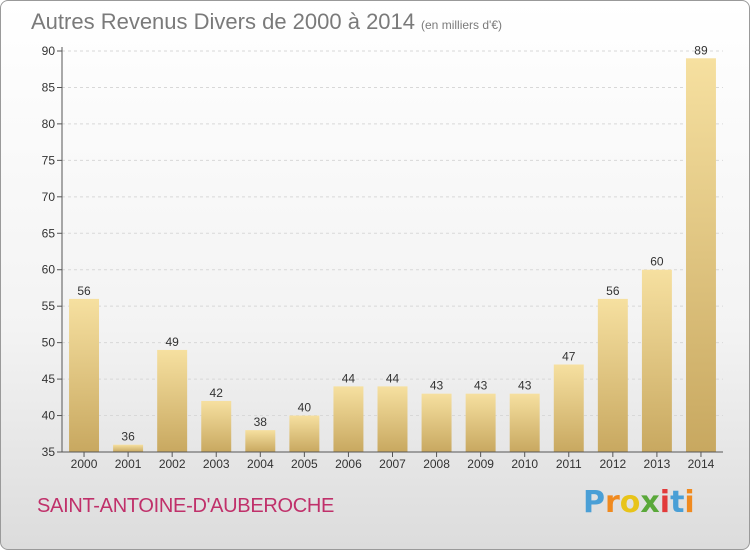 Image resolution: width=750 pixels, height=550 pixels. Describe the element at coordinates (569, 357) in the screenshot. I see `bar-value-label: 47` at that location.